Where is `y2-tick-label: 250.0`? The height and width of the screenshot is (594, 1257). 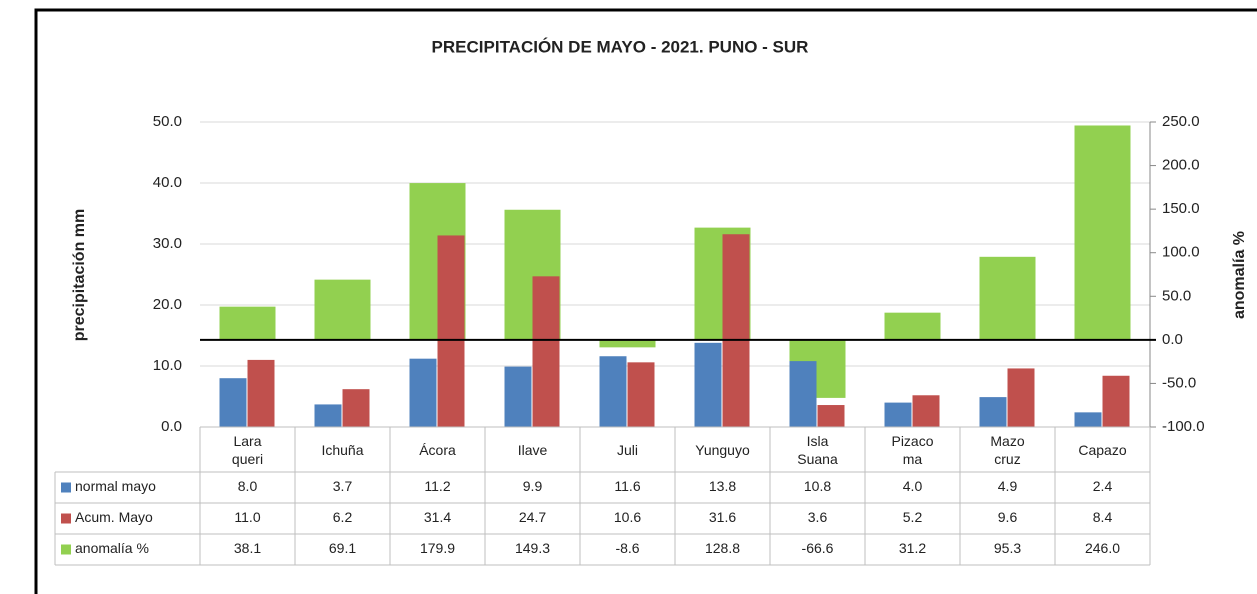
y2-tick-label: 250.0 is located at coordinates (1181, 121).